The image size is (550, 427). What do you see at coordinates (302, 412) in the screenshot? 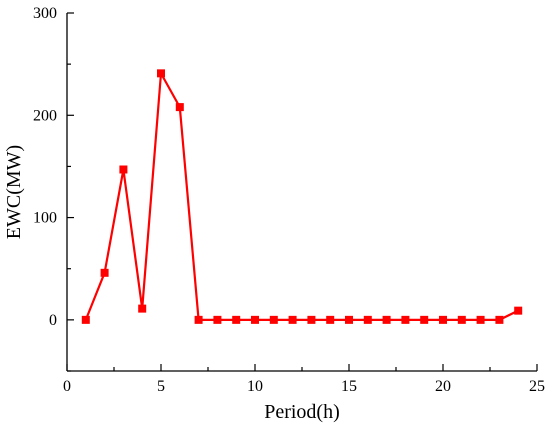
I see `x-axis-title: Period(h)` at bounding box center [302, 412].